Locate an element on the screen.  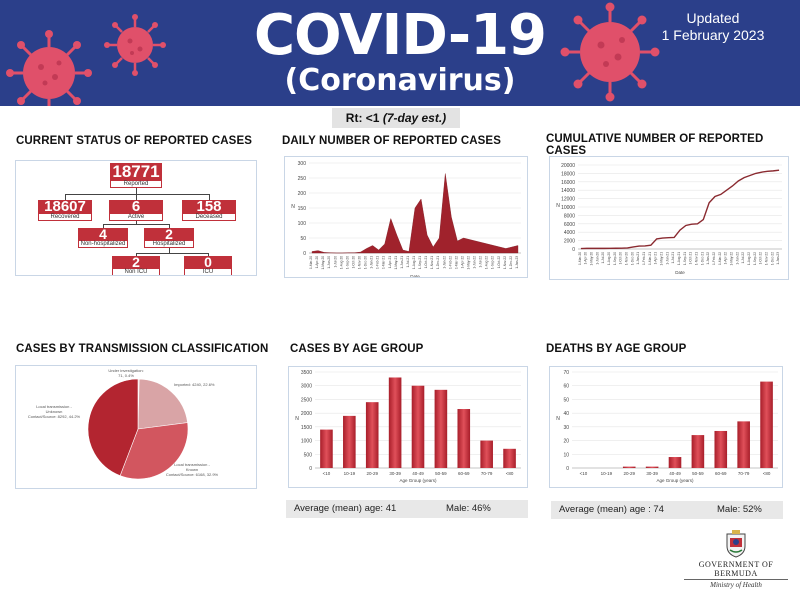
x-tick-label: 1-Oct-22 is located at coordinates (499, 262).